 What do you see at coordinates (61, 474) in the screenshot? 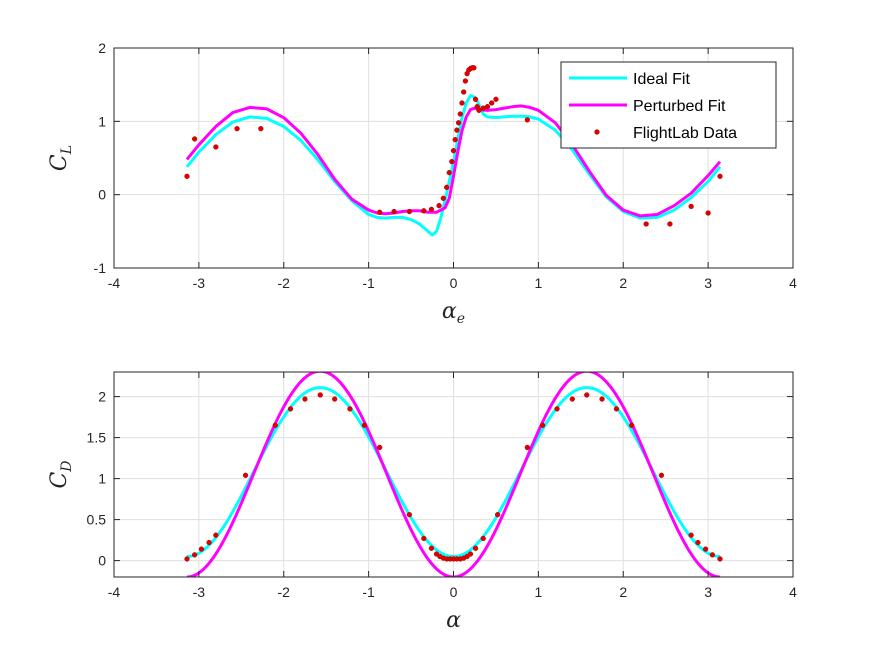
I see `y-axis-label: CD` at bounding box center [61, 474].